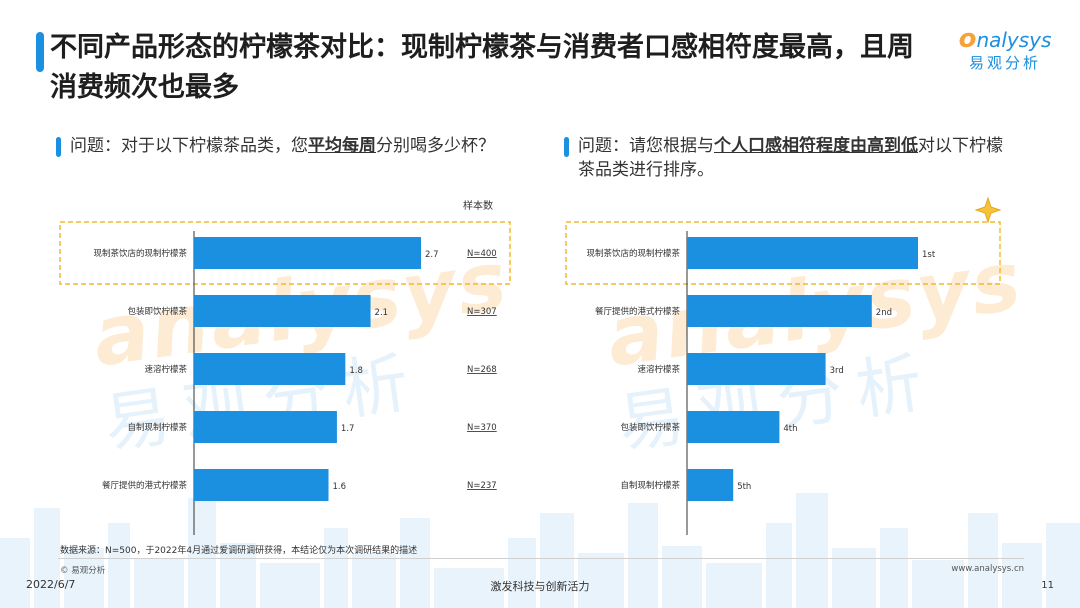 The image size is (1080, 608). Describe the element at coordinates (382, 313) in the screenshot. I see `data-label: 2.1` at that location.